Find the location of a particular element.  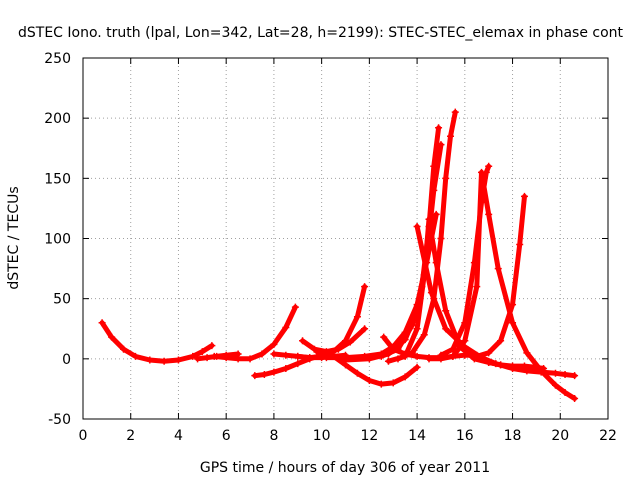

y-tick-label: 50 is located at coordinates (62, 300).